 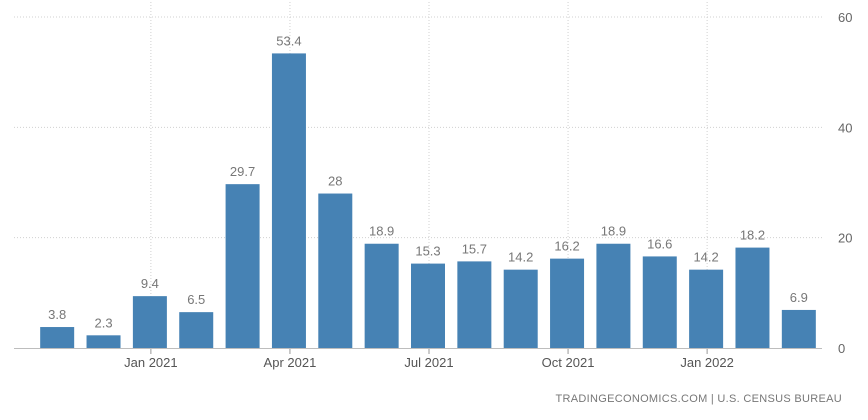 What do you see at coordinates (474, 248) in the screenshot?
I see `bar-value-label: 15.7` at bounding box center [474, 248].